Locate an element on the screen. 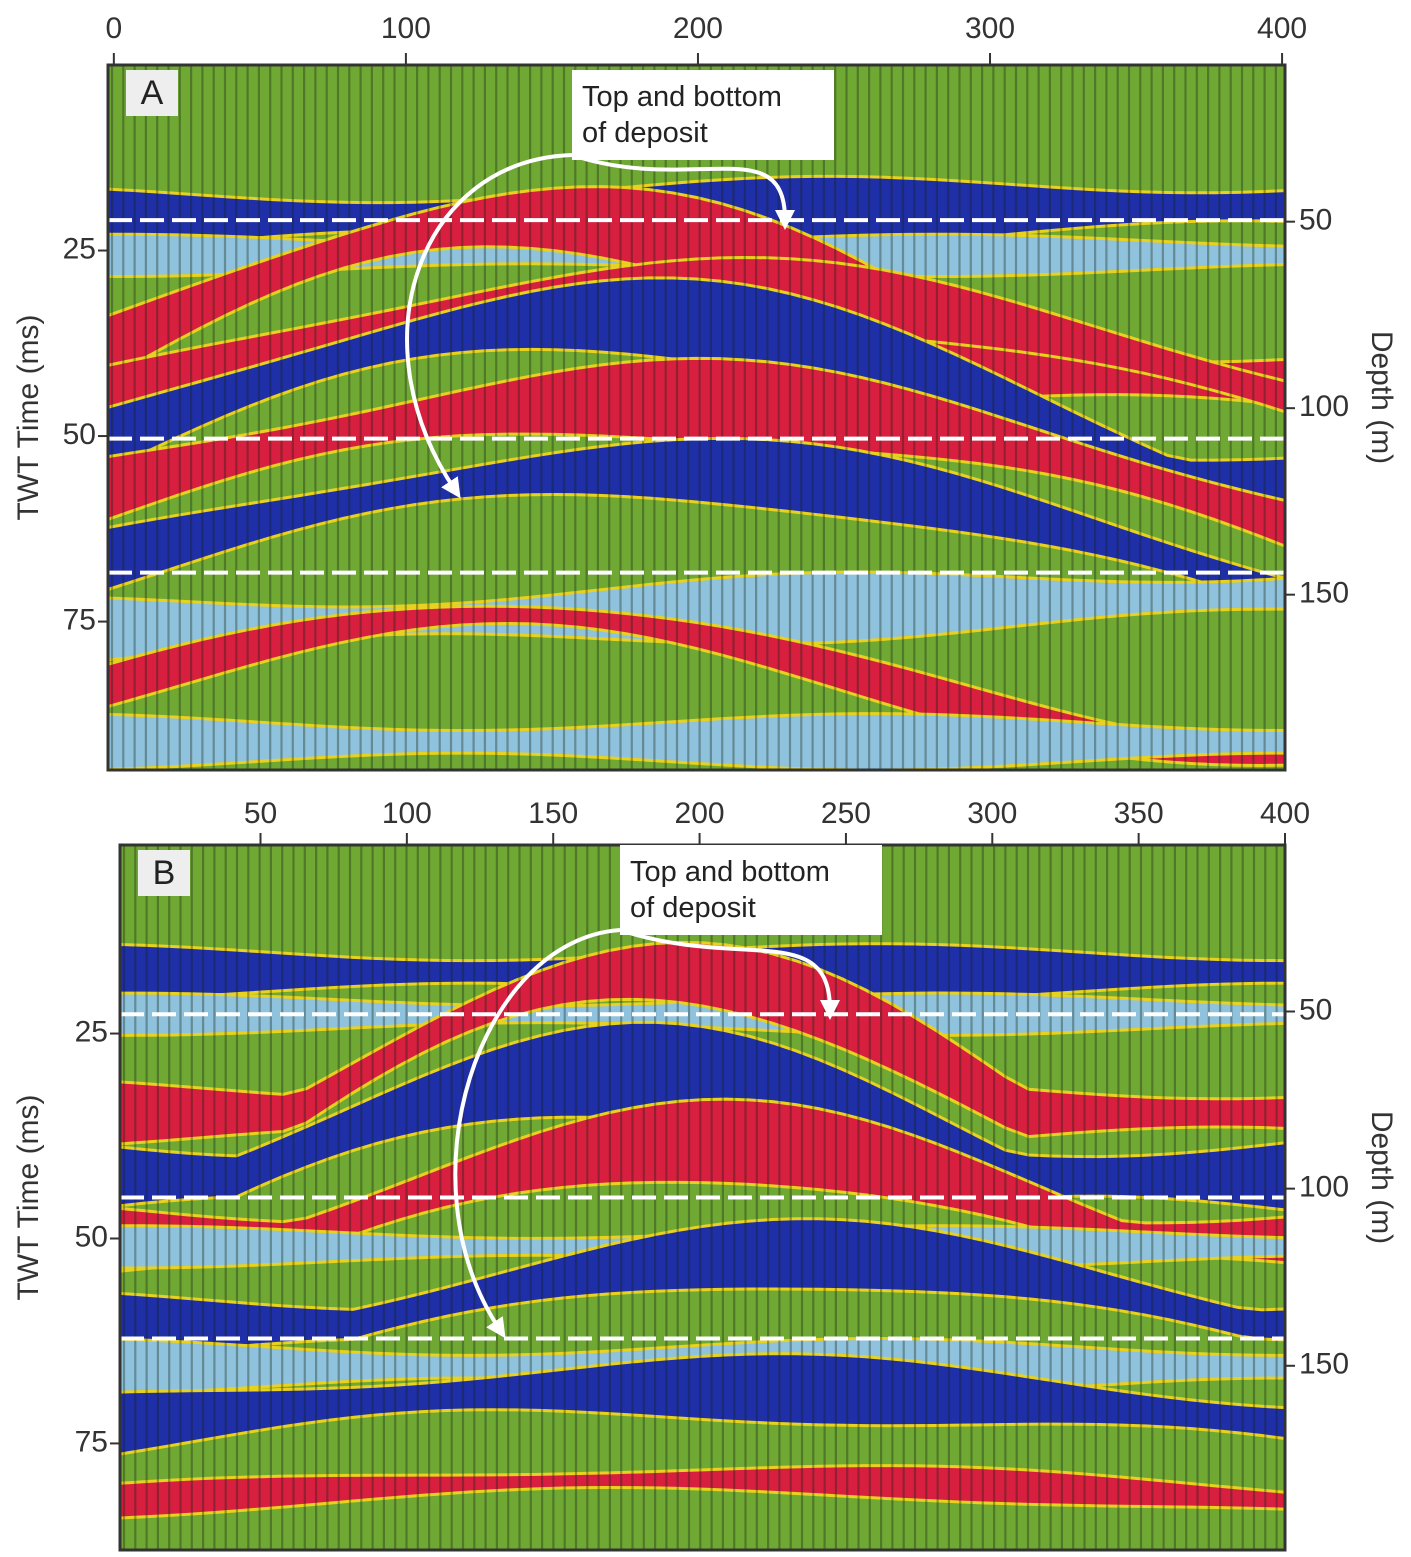 The height and width of the screenshot is (1557, 1411). panel-label: A is located at coordinates (152, 93).